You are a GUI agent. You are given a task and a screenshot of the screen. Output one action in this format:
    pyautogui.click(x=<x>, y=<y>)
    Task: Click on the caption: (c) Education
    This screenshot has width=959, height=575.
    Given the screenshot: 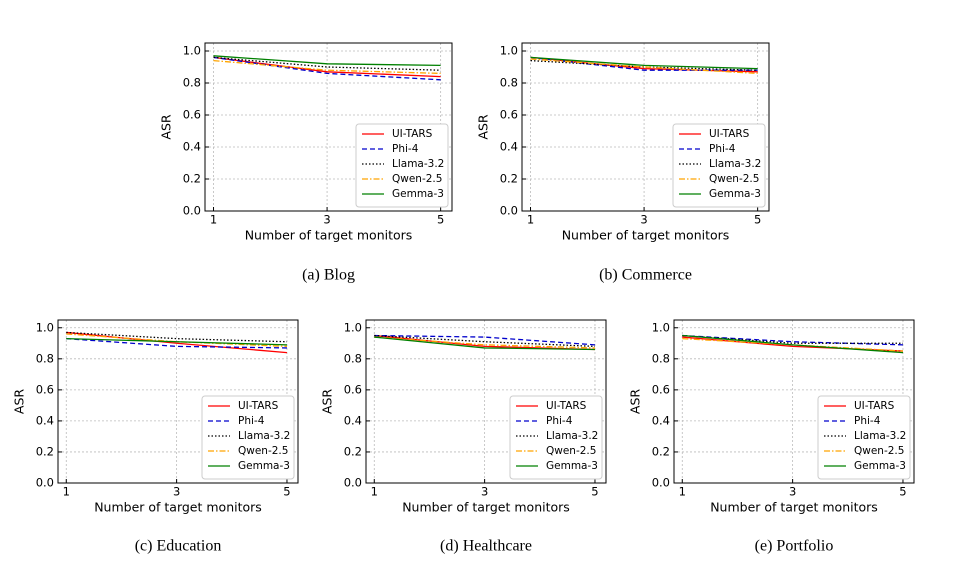 What is the action you would take?
    pyautogui.click(x=178, y=546)
    